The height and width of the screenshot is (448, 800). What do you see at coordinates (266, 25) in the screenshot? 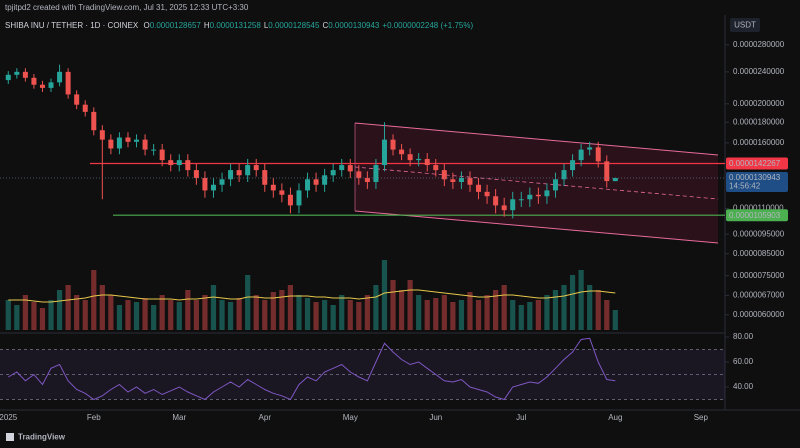
I see `ohlc-label: L` at bounding box center [266, 25].